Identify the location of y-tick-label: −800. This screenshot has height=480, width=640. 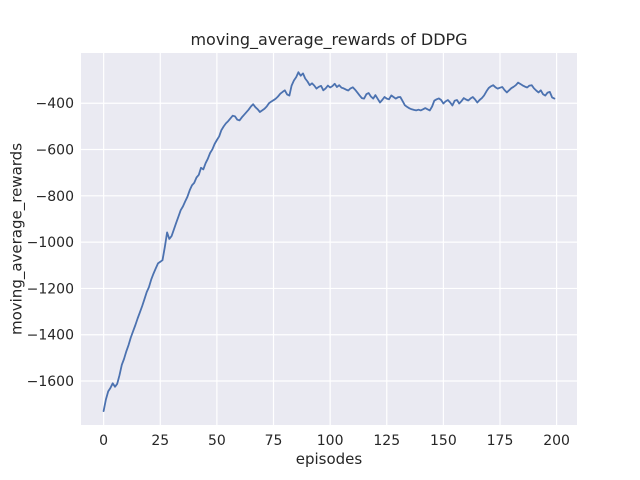
(55, 197).